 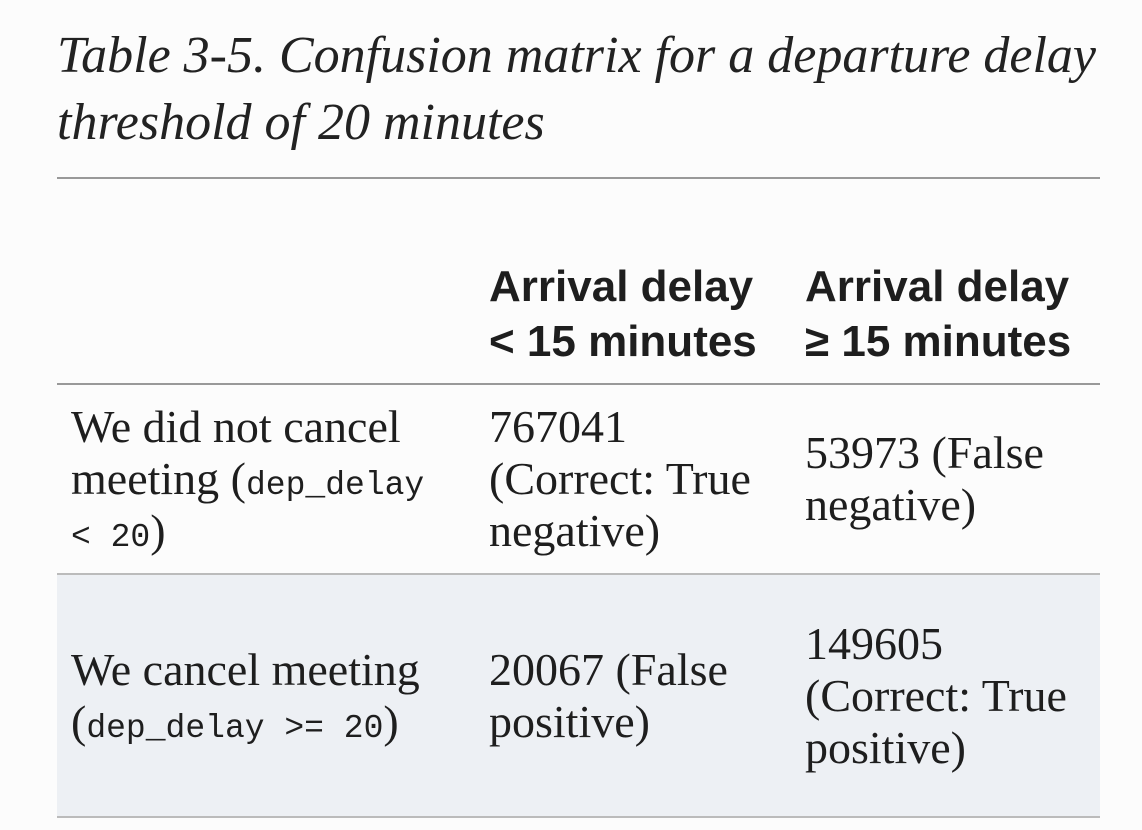 I want to click on corner-cell, so click(x=266, y=281).